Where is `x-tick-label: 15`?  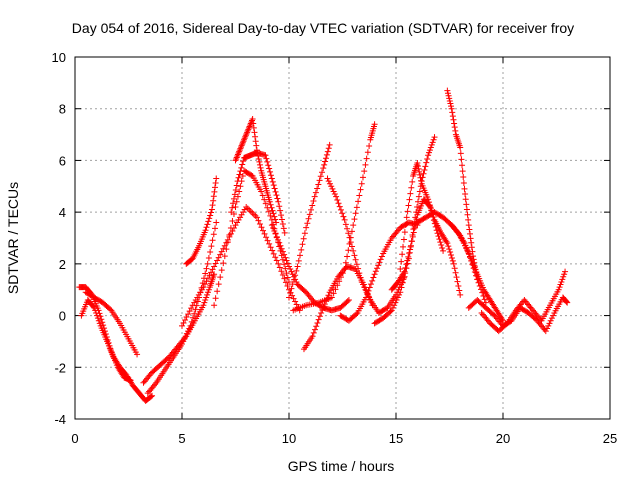 x-tick-label: 15 is located at coordinates (396, 438).